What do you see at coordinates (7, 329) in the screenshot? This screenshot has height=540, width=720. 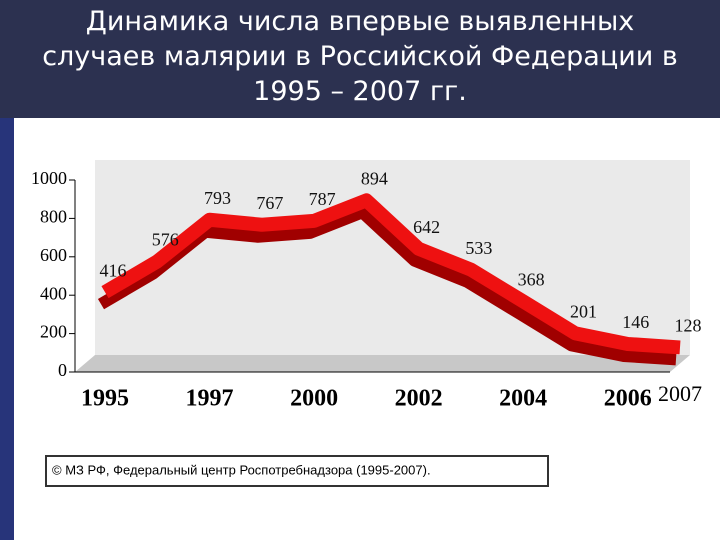 I see `side-stripe` at bounding box center [7, 329].